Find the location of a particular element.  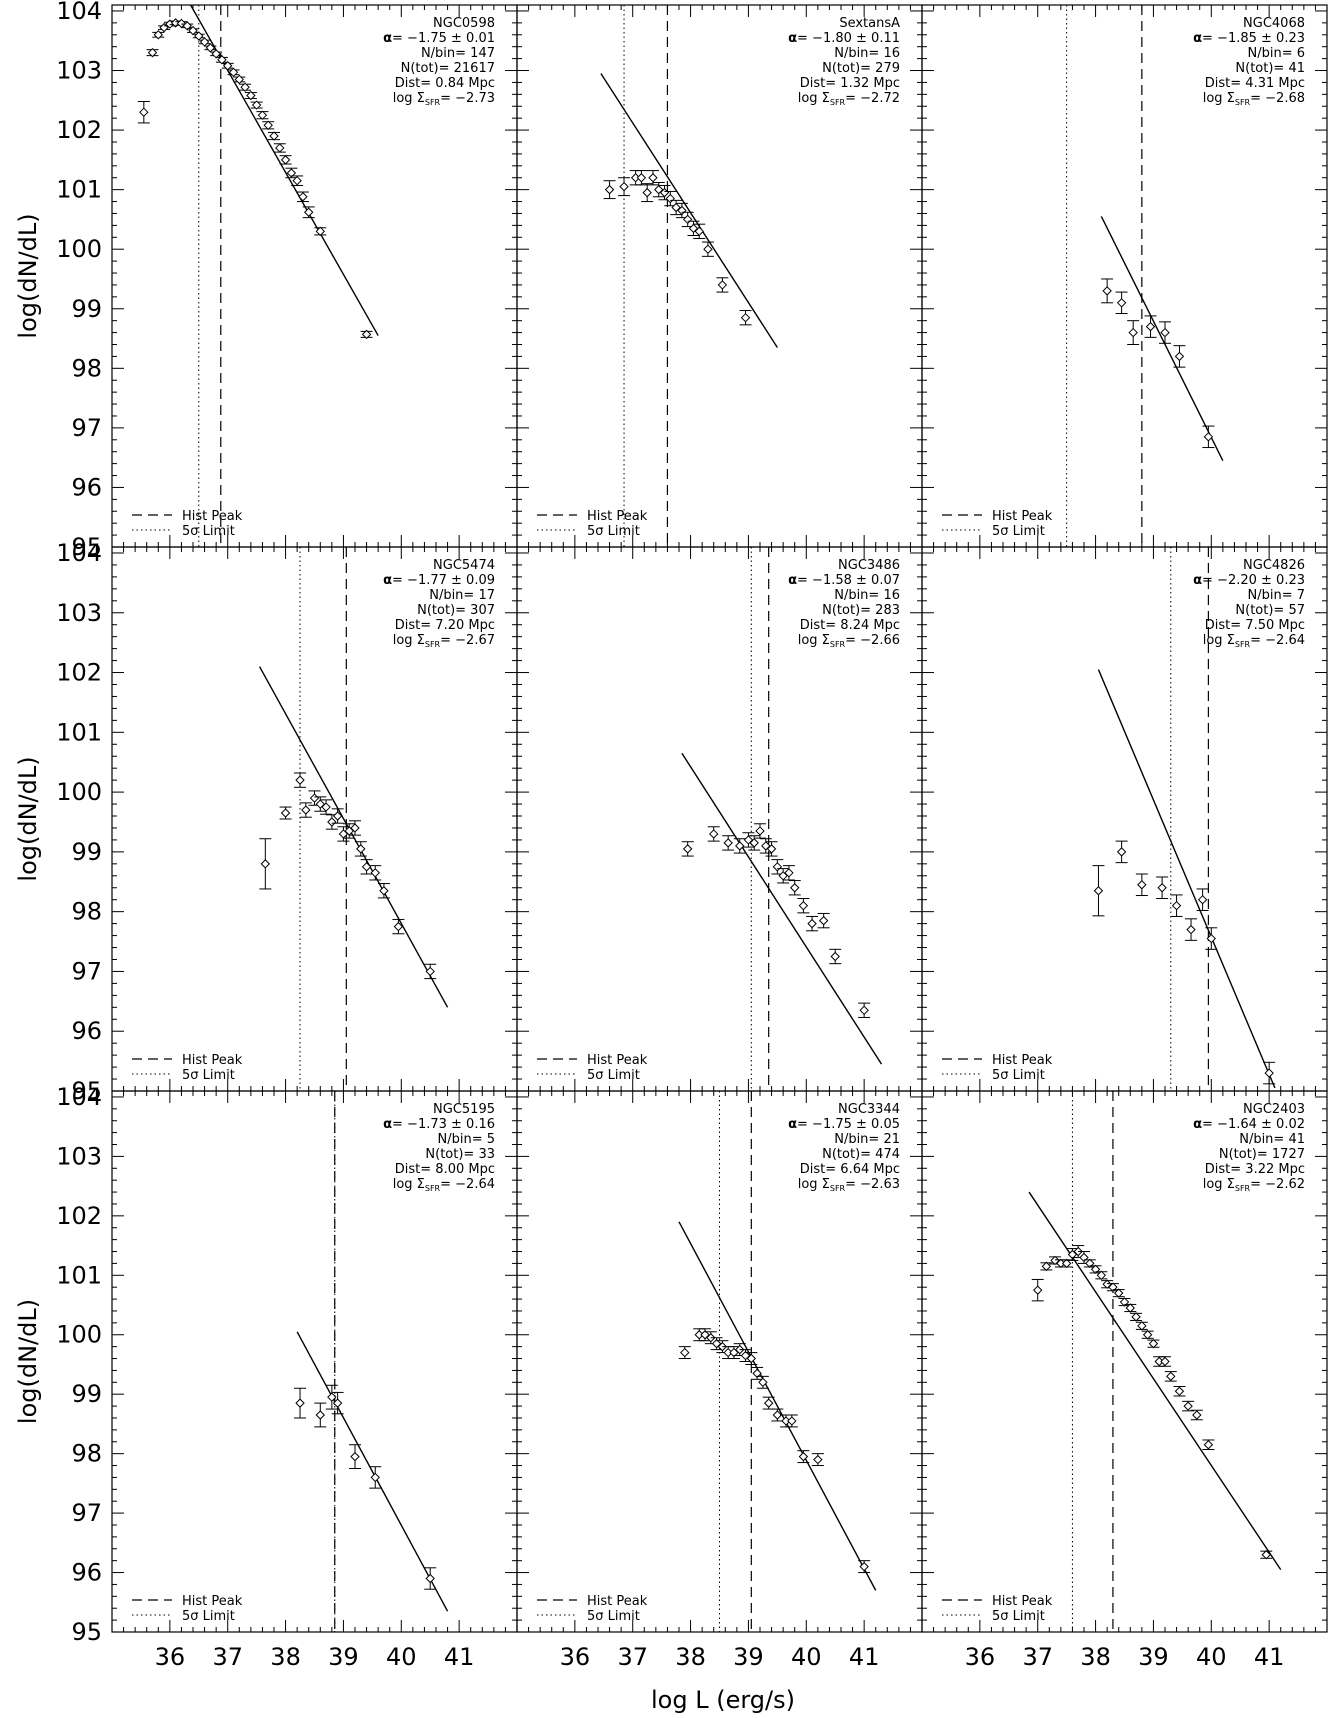

alpha-line: α= −1.75 ± 0.05 is located at coordinates (844, 1124).